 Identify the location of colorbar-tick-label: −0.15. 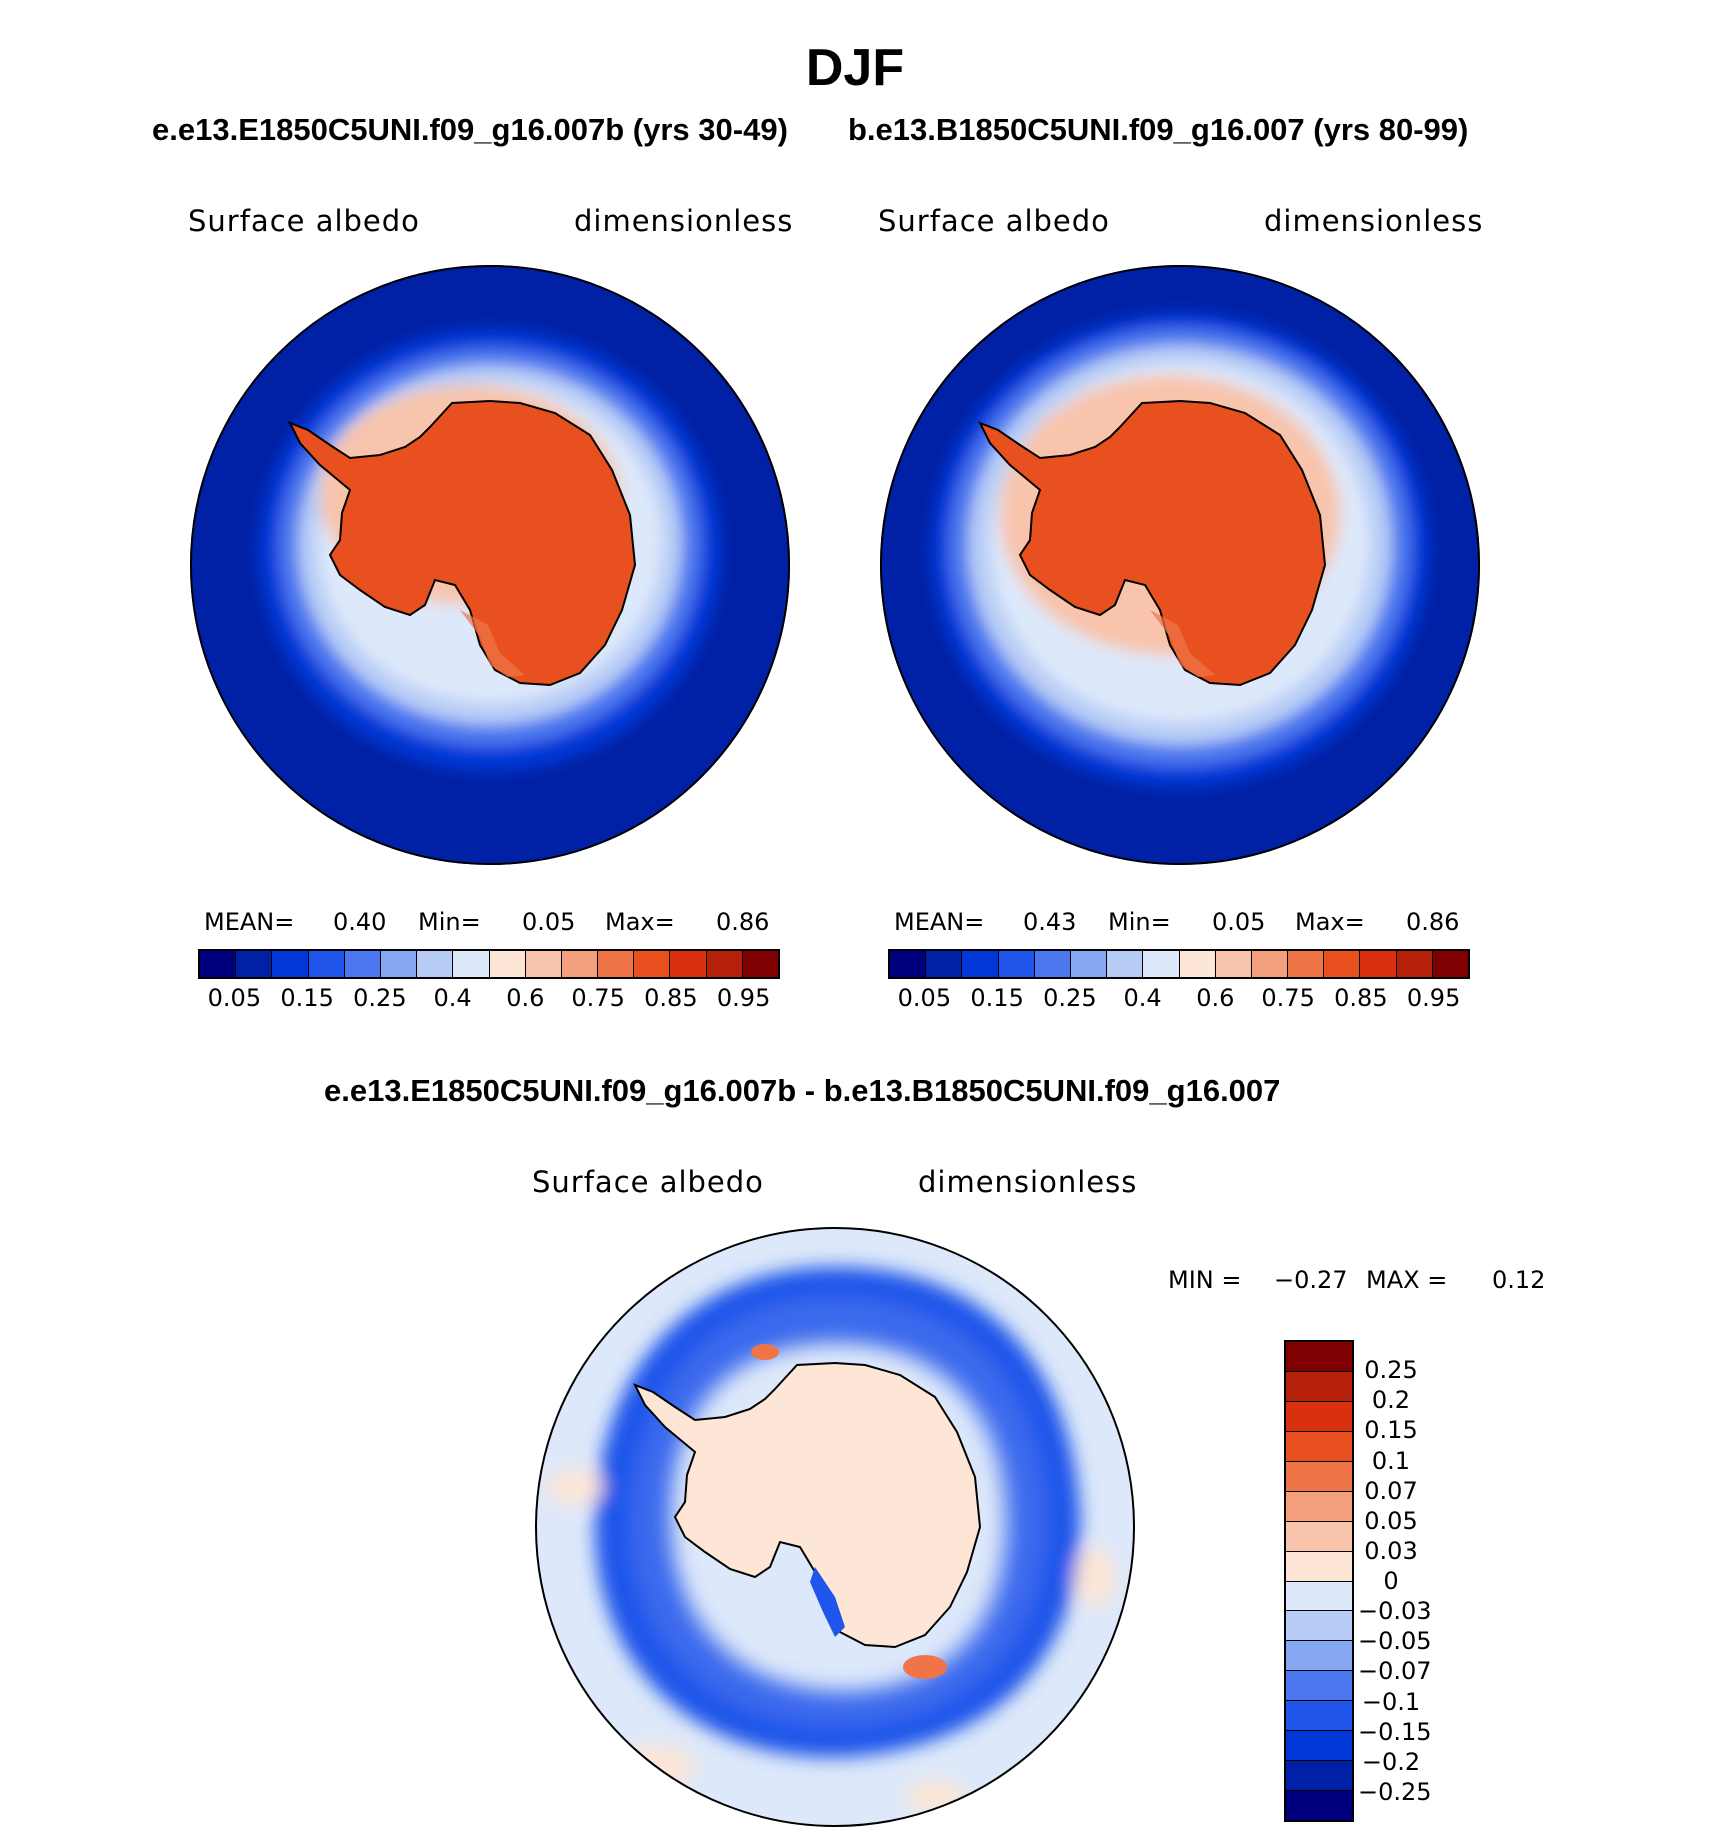
(1395, 1731).